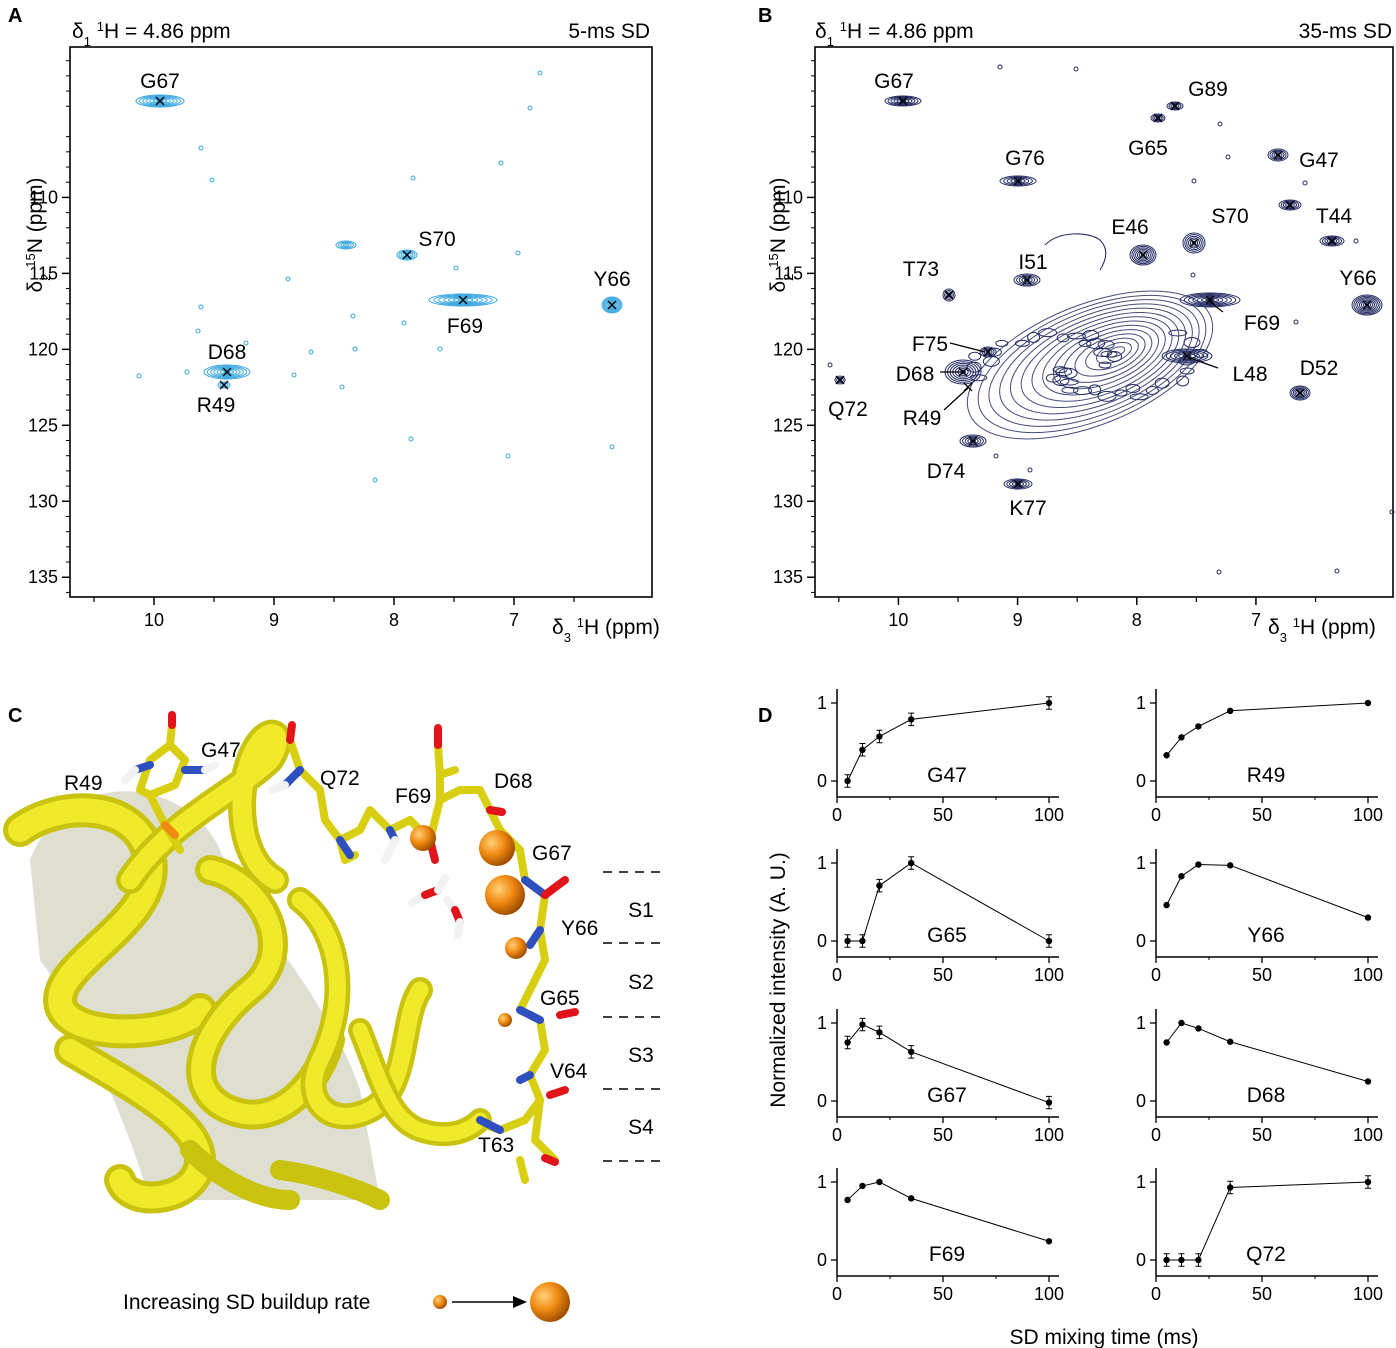 The width and height of the screenshot is (1396, 1348). What do you see at coordinates (612, 305) in the screenshot?
I see `peak-y66` at bounding box center [612, 305].